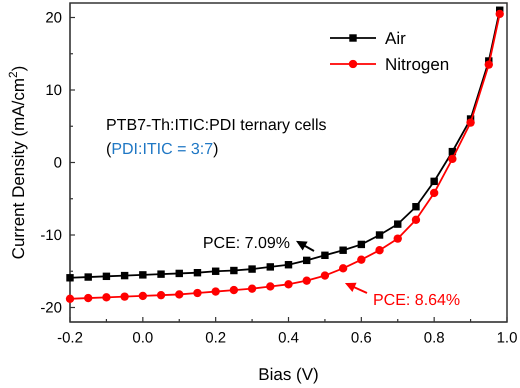  Describe the element at coordinates (51, 235) in the screenshot. I see `y-tick-label: -10` at that location.